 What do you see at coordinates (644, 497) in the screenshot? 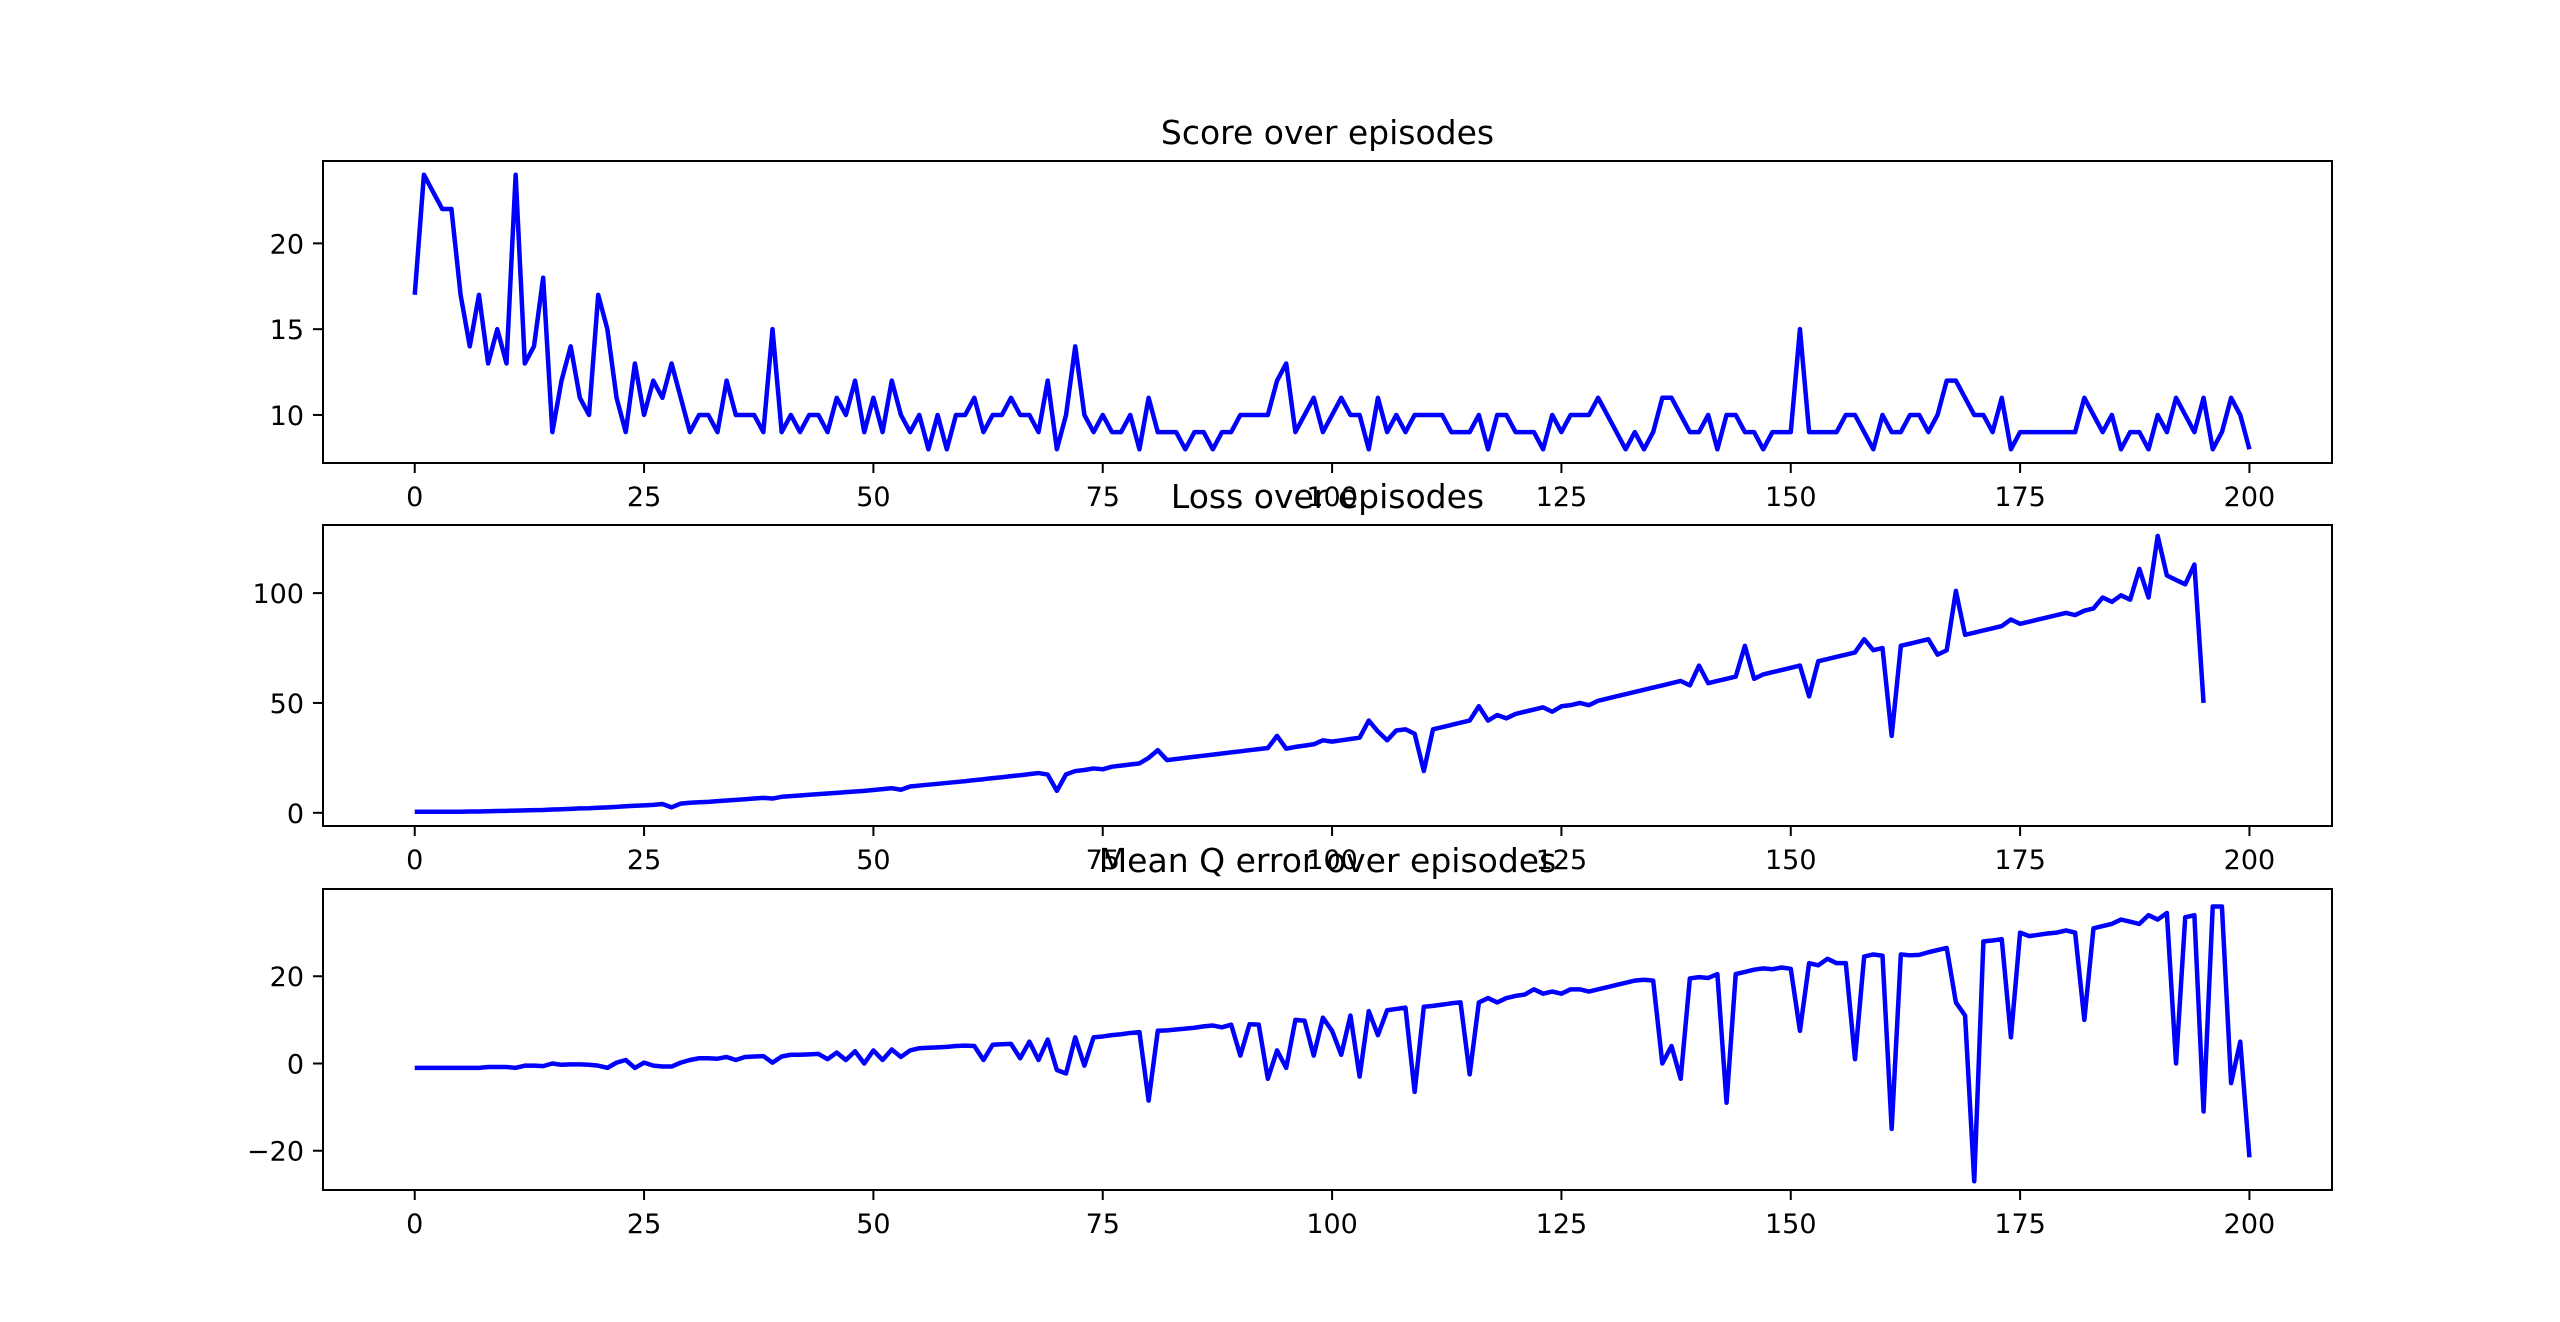
I see `score-x-tick-label: 25` at bounding box center [644, 497].